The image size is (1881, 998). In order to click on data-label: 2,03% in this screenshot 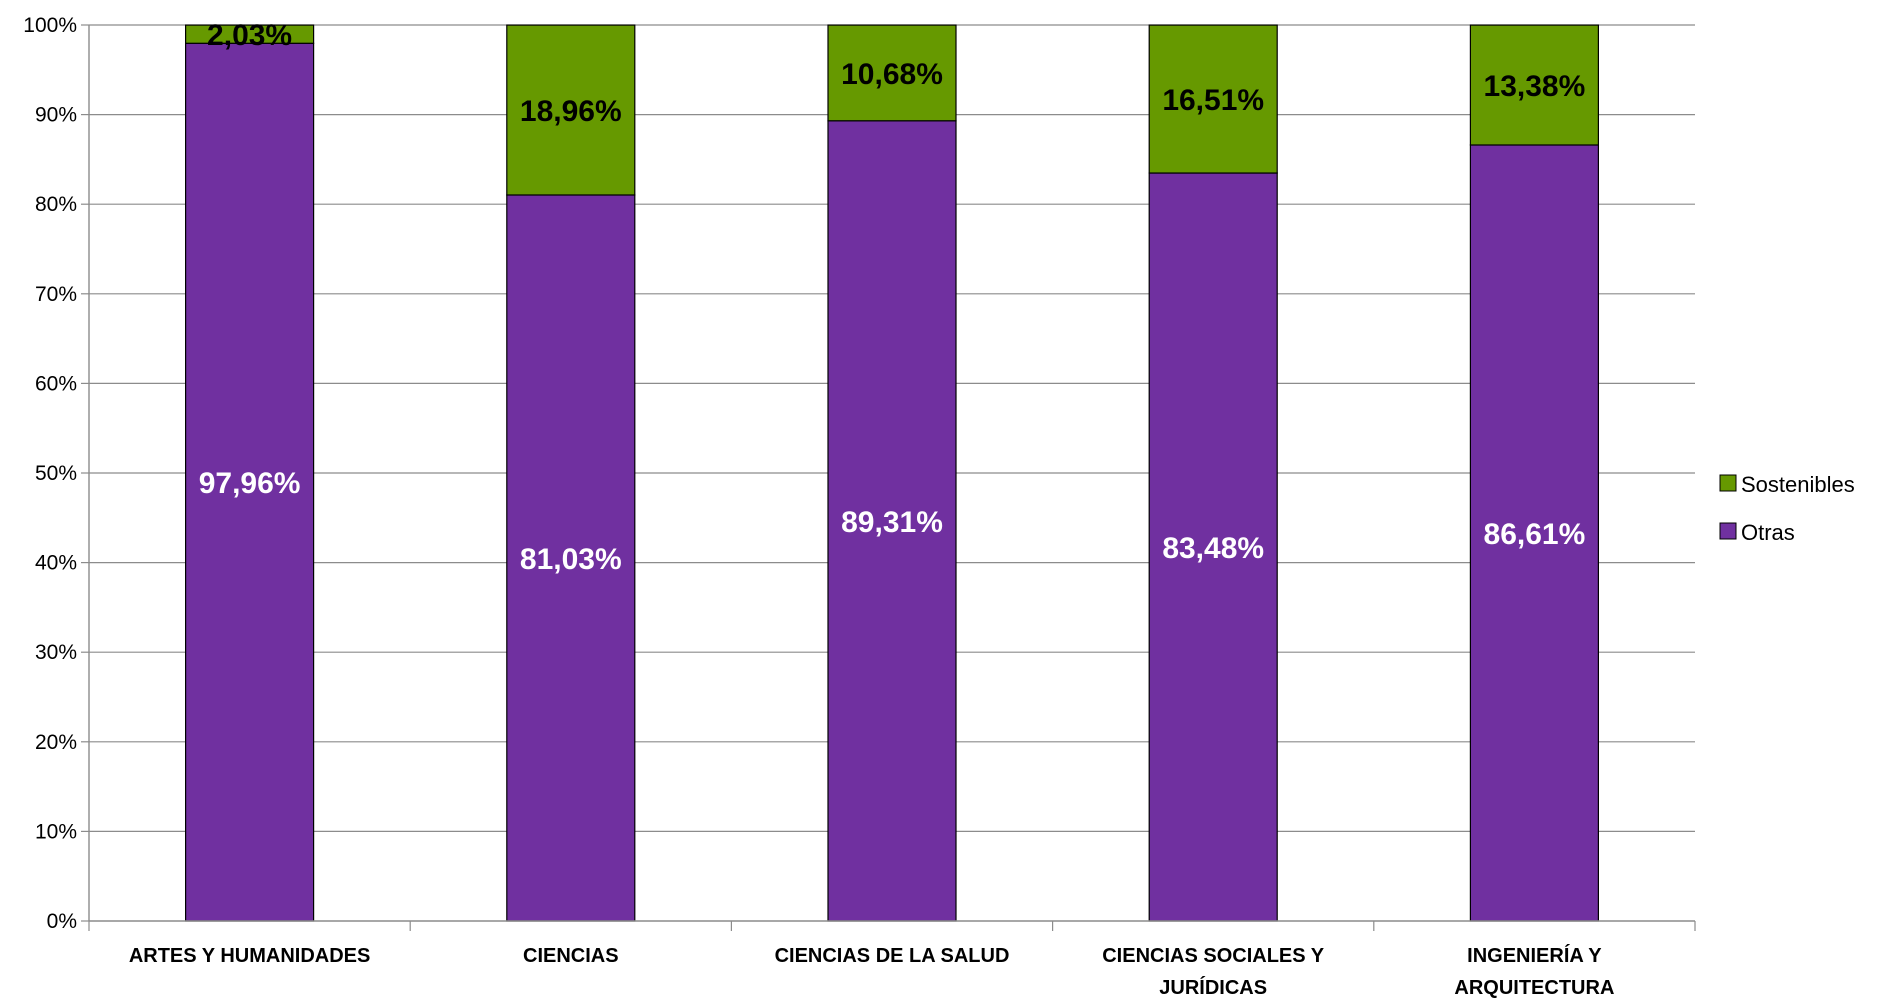, I will do `click(249, 35)`.